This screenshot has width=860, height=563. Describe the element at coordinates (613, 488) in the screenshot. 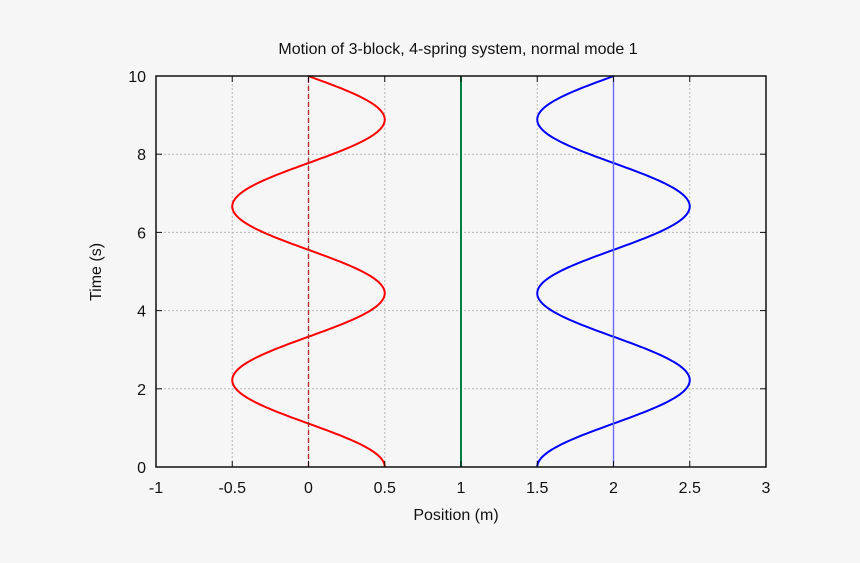

I see `x-tick-label: 2` at that location.